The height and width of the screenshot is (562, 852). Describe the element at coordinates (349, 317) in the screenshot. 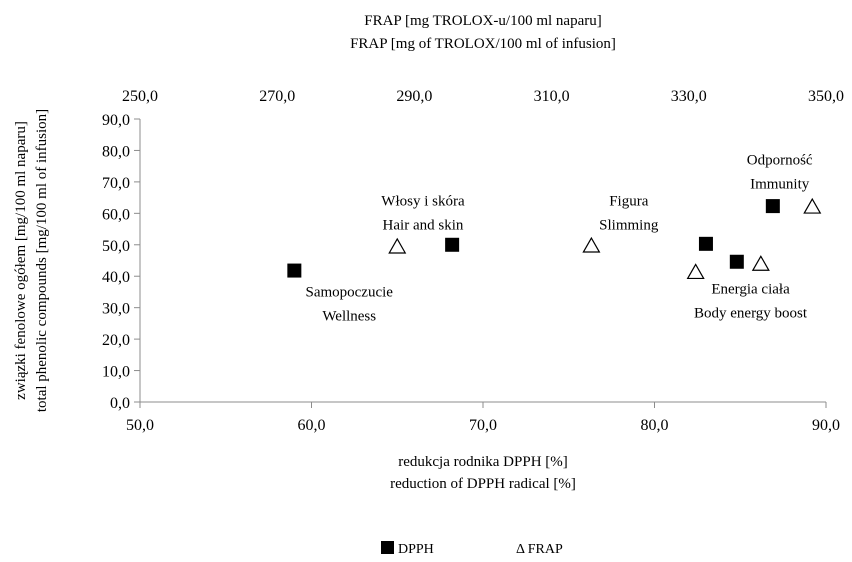

I see `point-annotation: Wellness` at that location.